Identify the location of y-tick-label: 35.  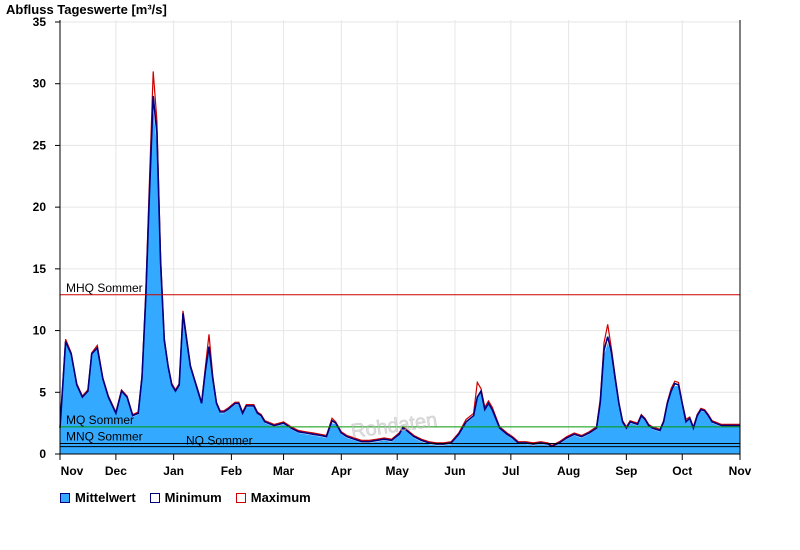
(40, 22).